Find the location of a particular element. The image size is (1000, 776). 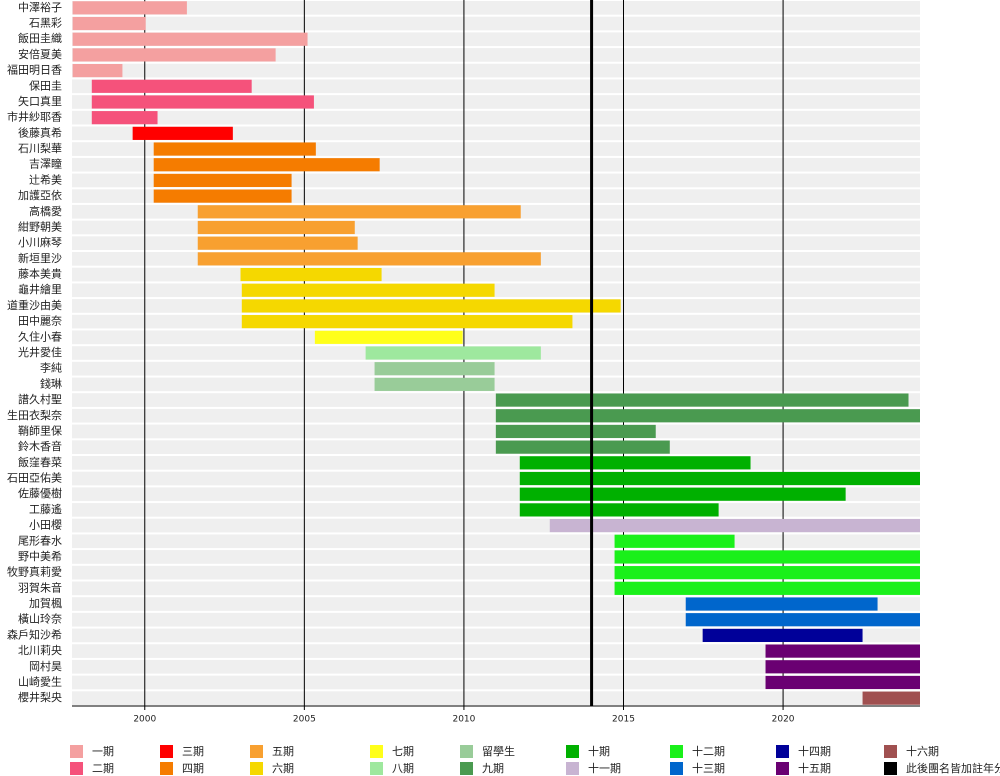

member-label: 尾形春水 is located at coordinates (40, 540).